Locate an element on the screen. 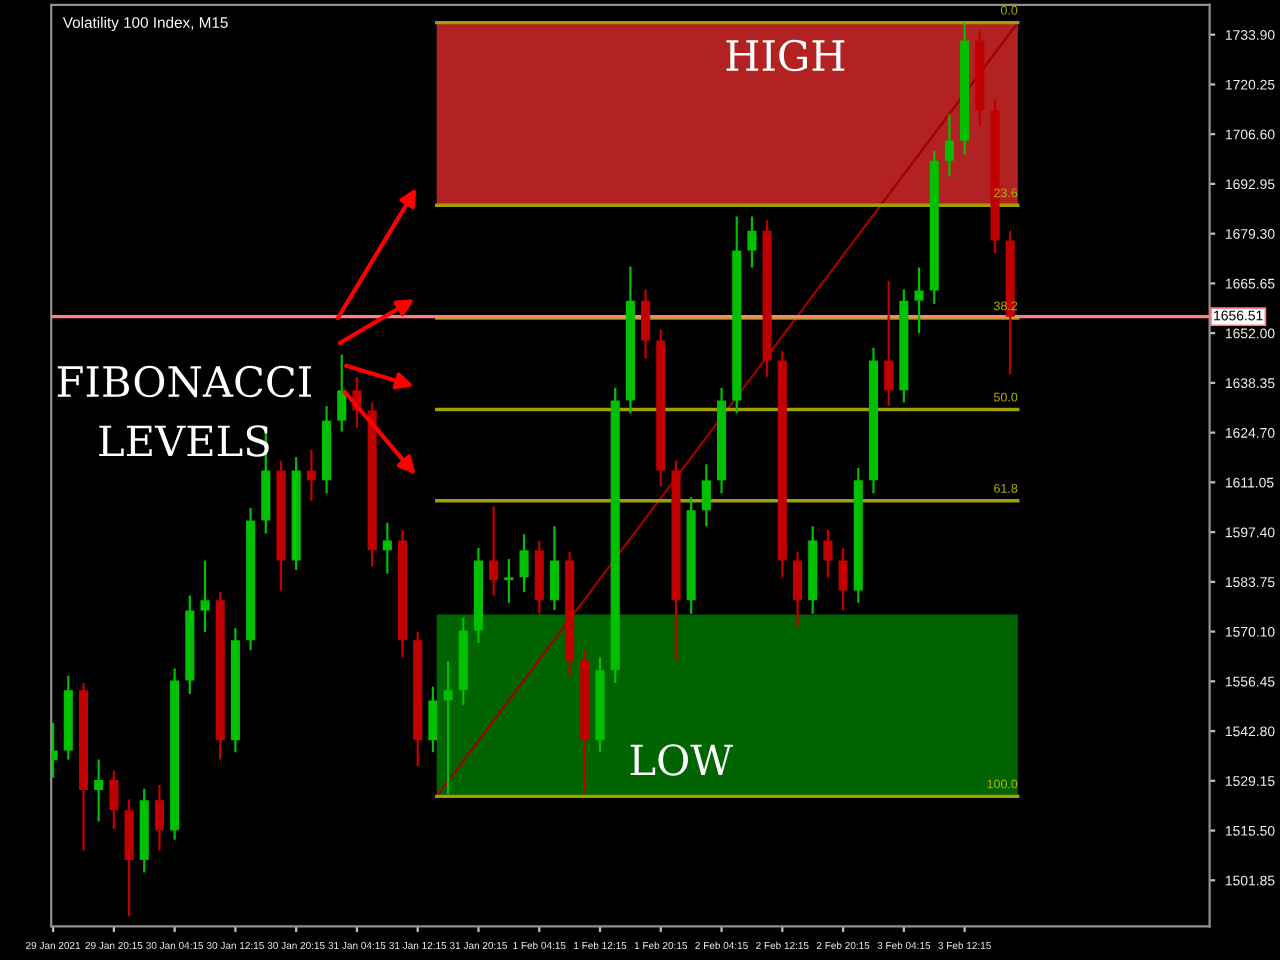 The width and height of the screenshot is (1280, 960). band-label: LOW is located at coordinates (681, 760).